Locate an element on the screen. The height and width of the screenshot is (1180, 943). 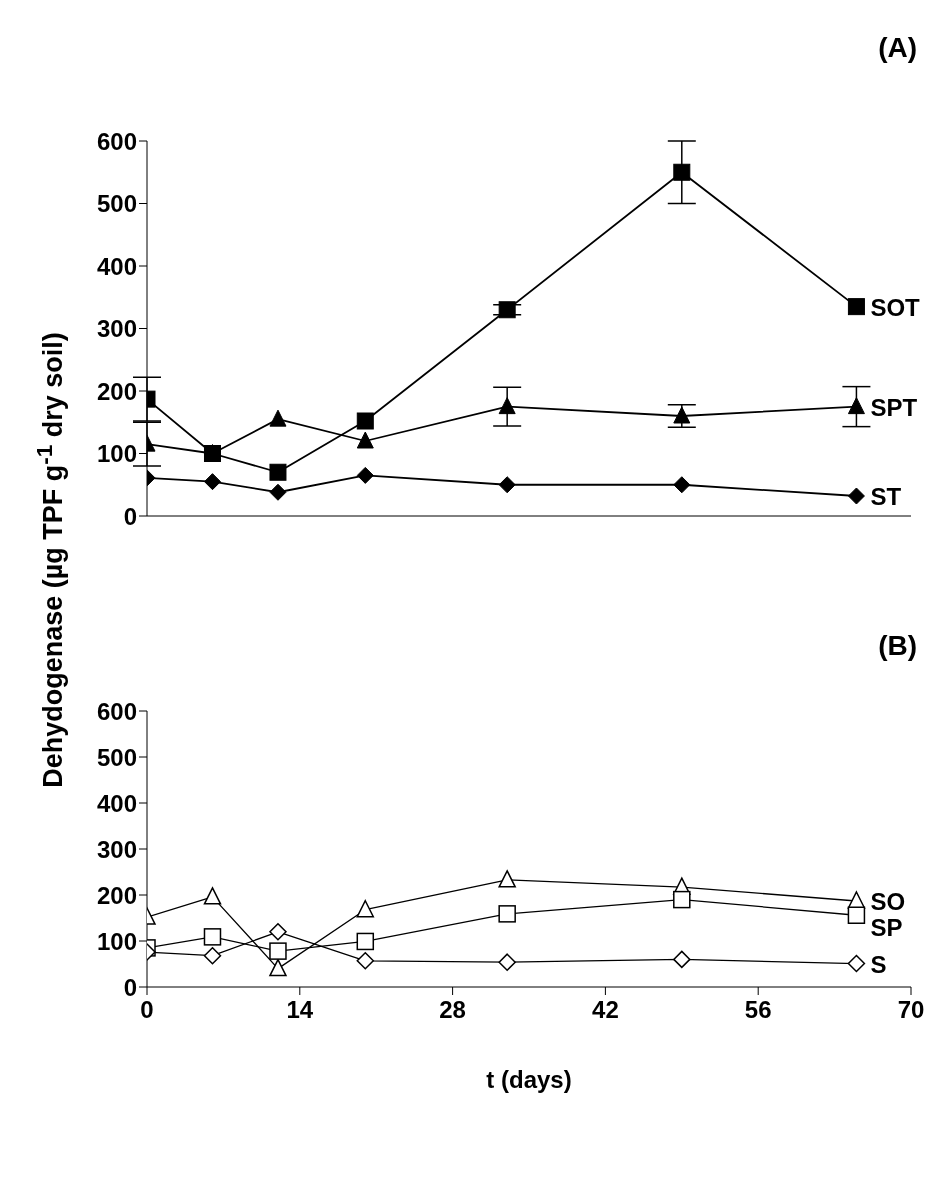
x-tick-label: 56 is located at coordinates (758, 1010).